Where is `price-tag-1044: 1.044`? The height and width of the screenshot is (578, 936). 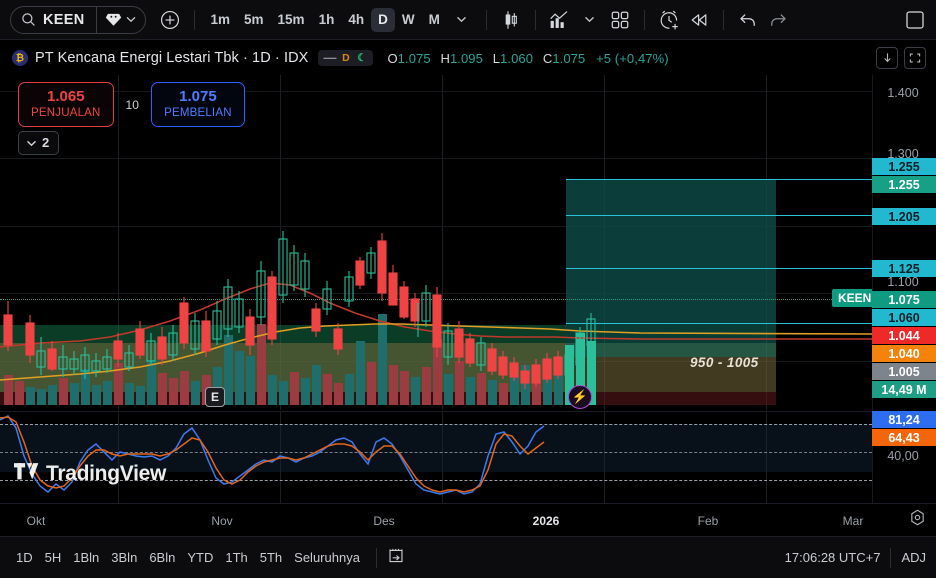
price-tag-1044: 1.044 is located at coordinates (904, 335).